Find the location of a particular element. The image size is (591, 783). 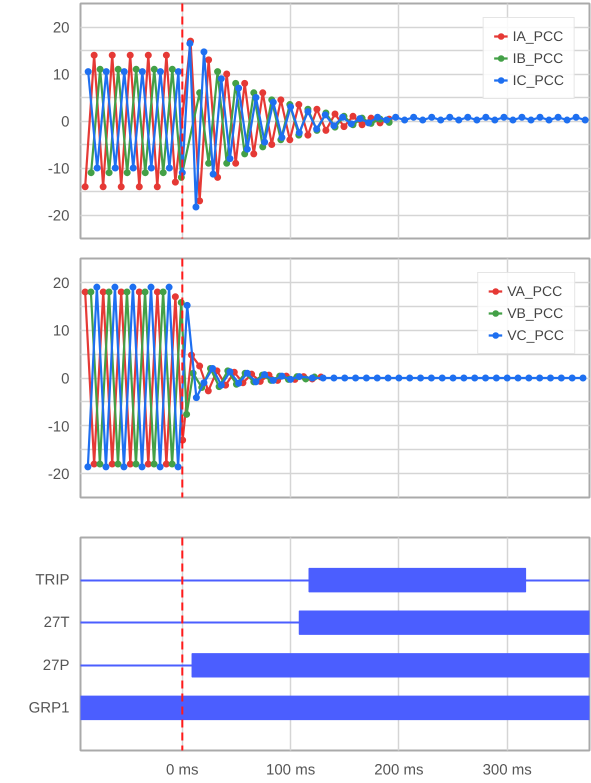

x-tick-label: 0 ms is located at coordinates (182, 770).